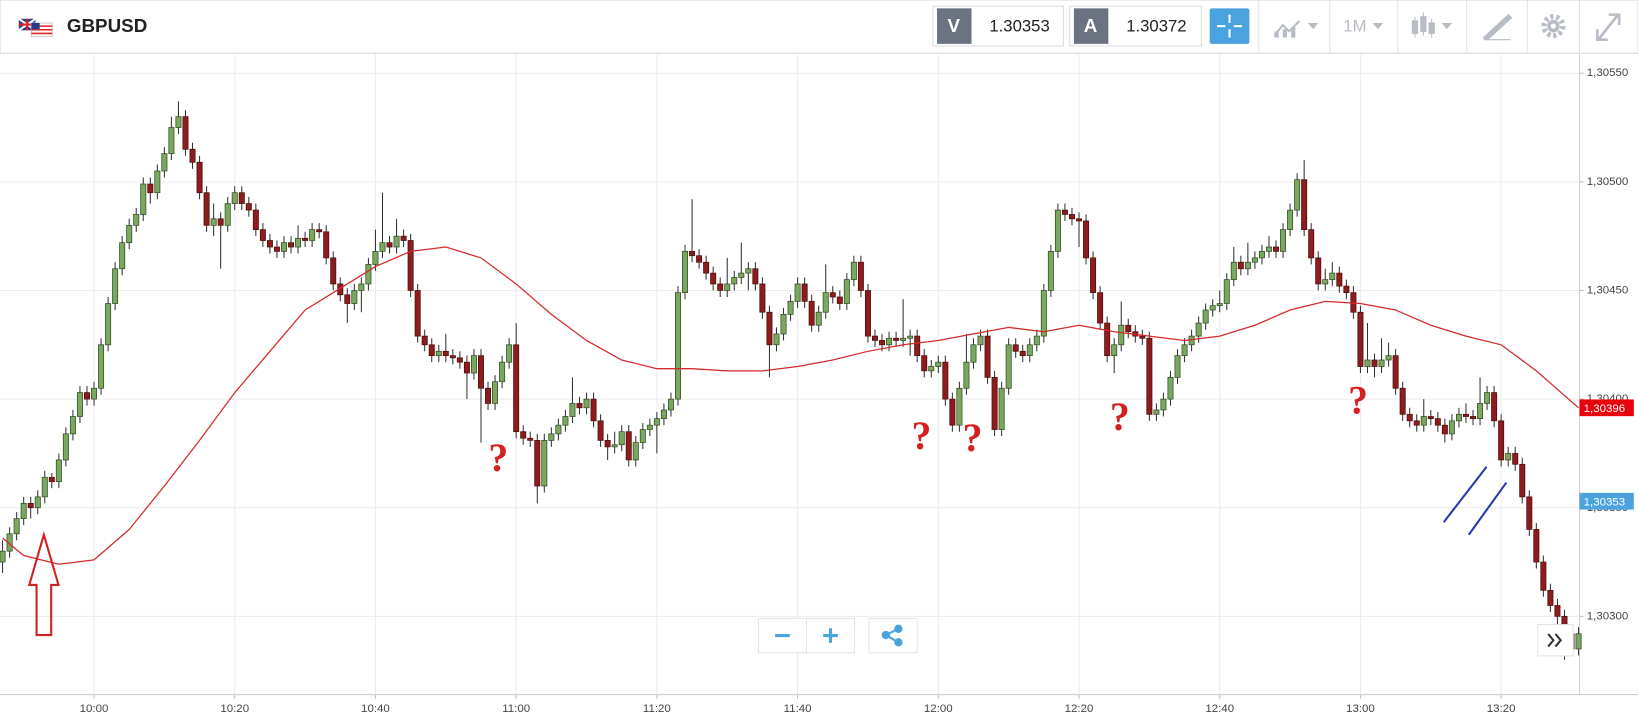  I want to click on sell-badge, so click(954, 26).